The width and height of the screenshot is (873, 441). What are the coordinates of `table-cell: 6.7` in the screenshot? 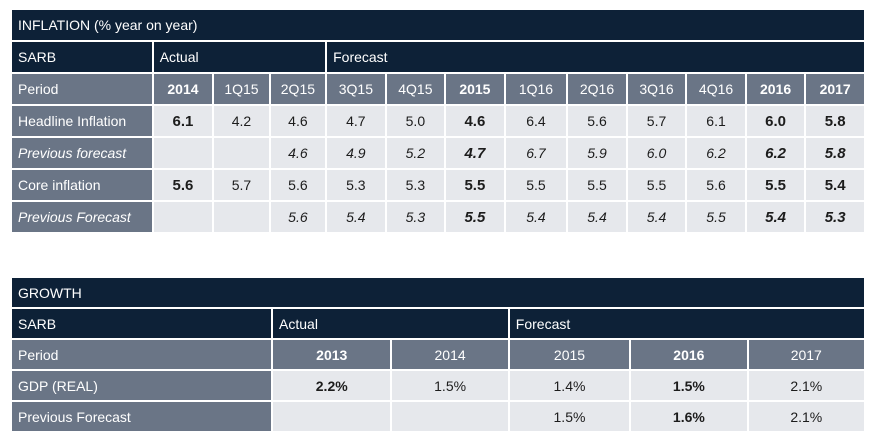 It's located at (536, 153).